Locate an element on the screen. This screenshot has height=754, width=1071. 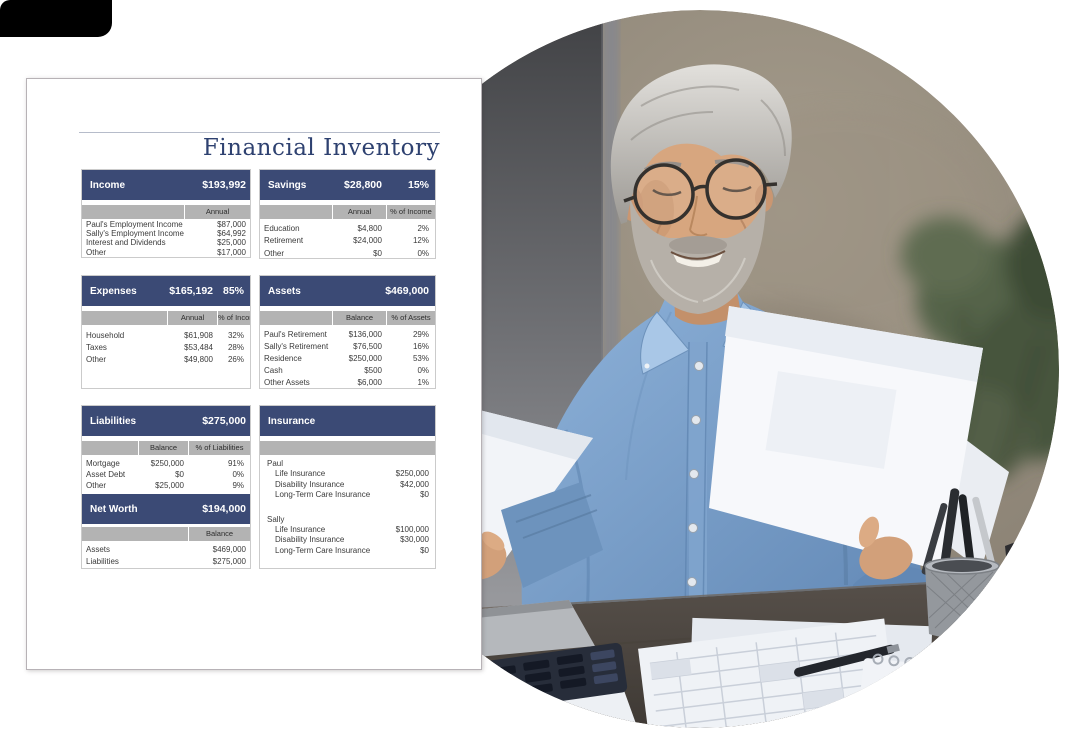
table-row: Residence $250,000 53% is located at coordinates (347, 358).